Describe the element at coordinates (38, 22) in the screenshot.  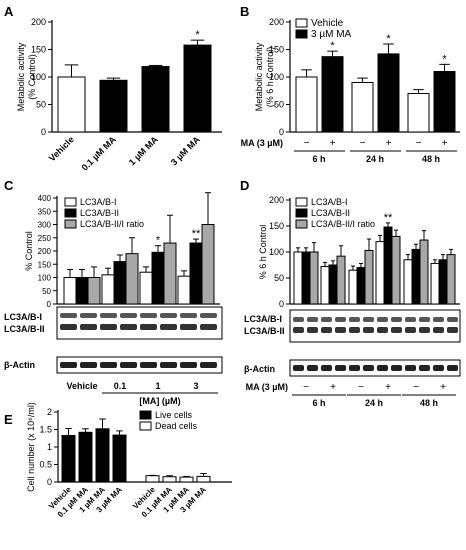
I see `a-y-tick-label: 200` at that location.